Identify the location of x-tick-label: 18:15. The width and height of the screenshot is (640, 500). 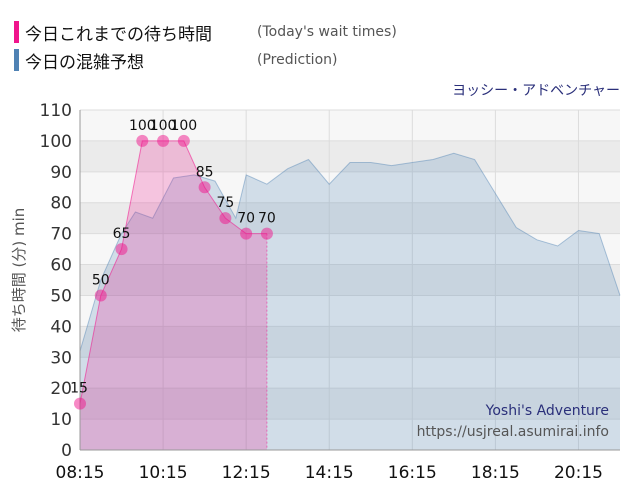
(495, 473).